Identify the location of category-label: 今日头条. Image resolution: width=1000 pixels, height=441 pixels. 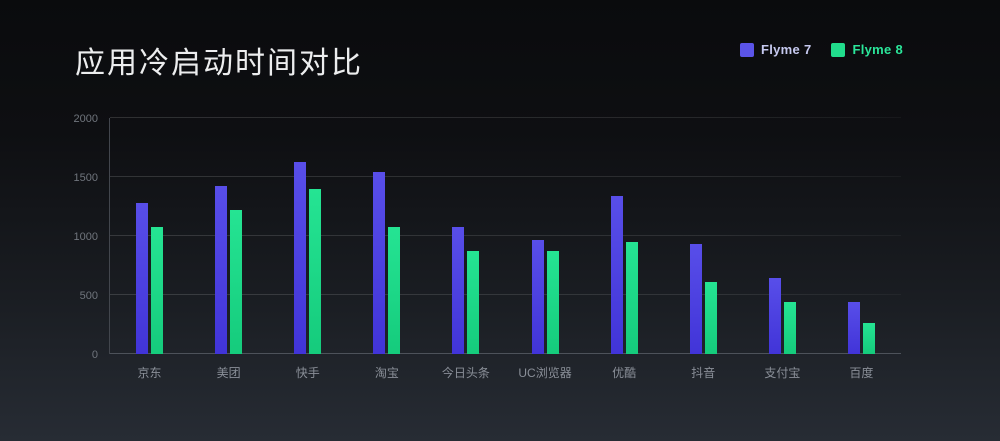
(465, 373).